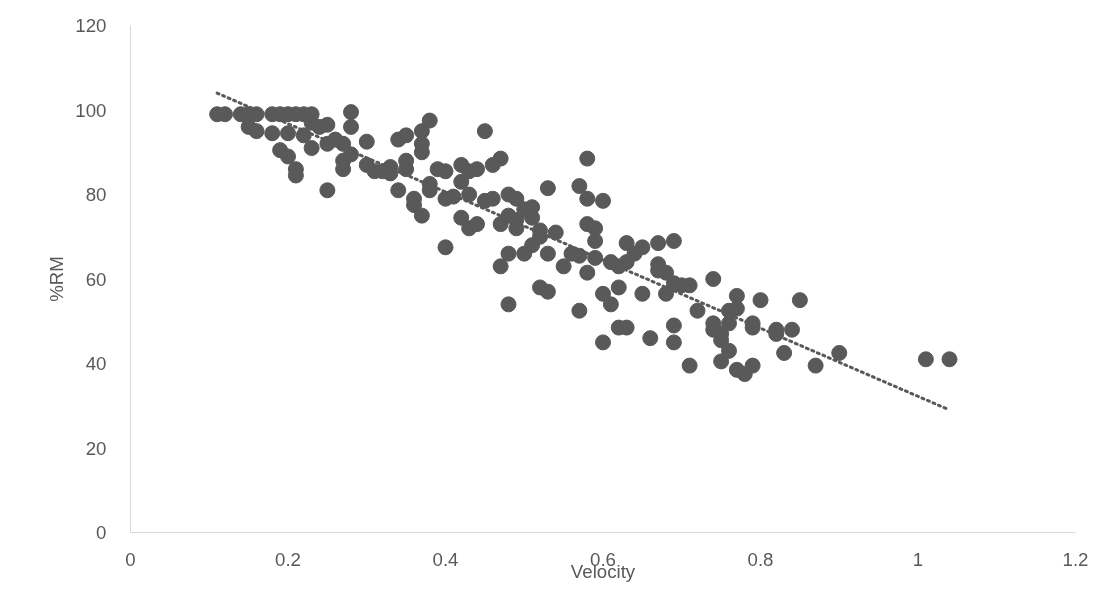  What do you see at coordinates (918, 559) in the screenshot?
I see `x-tick-label: 1` at bounding box center [918, 559].